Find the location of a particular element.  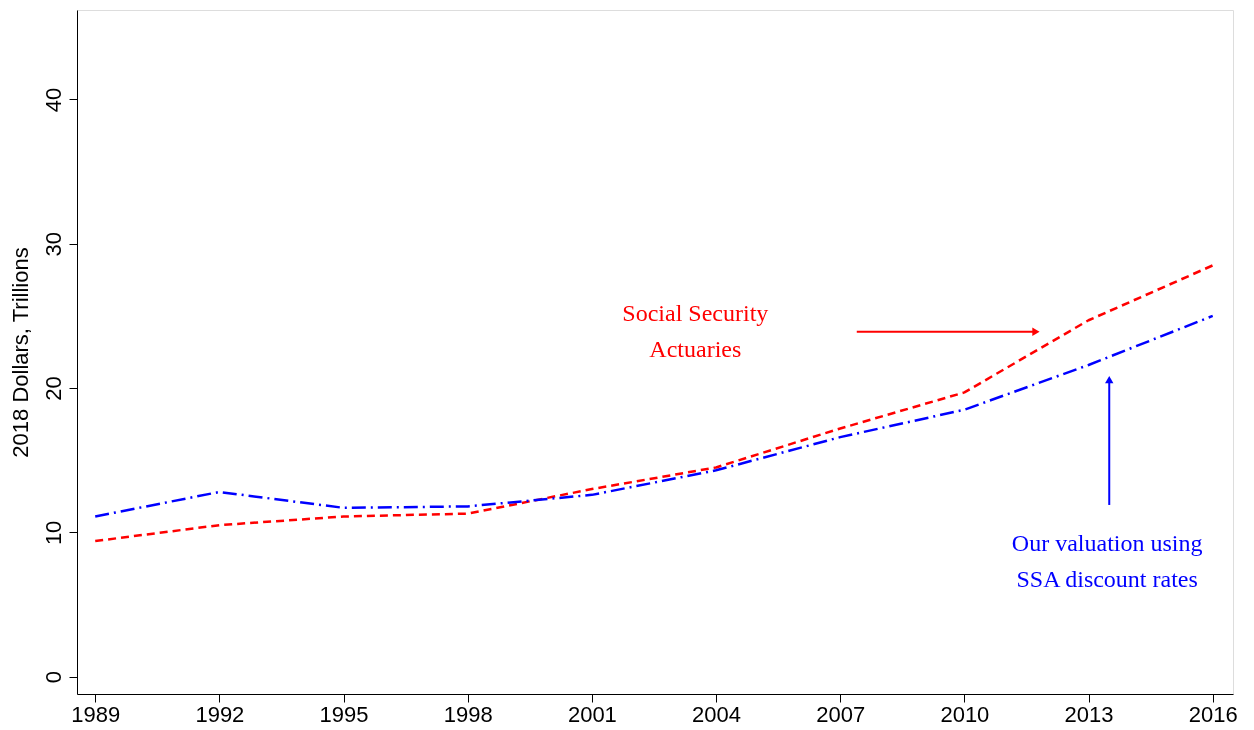

y-tick-label: 10 is located at coordinates (53, 533).